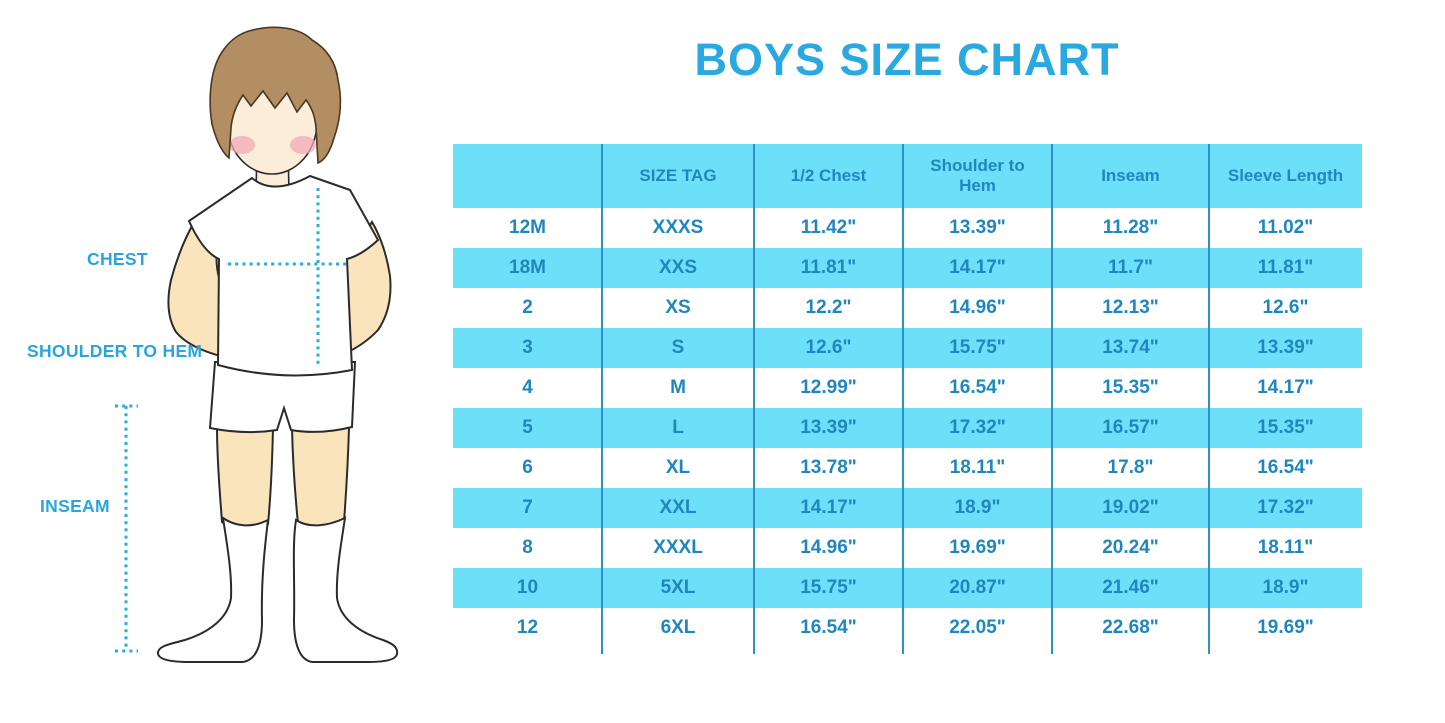 This screenshot has height=723, width=1445. I want to click on table-row: 5 L 13.39" 17.32" 16.57" 15.35", so click(907, 428).